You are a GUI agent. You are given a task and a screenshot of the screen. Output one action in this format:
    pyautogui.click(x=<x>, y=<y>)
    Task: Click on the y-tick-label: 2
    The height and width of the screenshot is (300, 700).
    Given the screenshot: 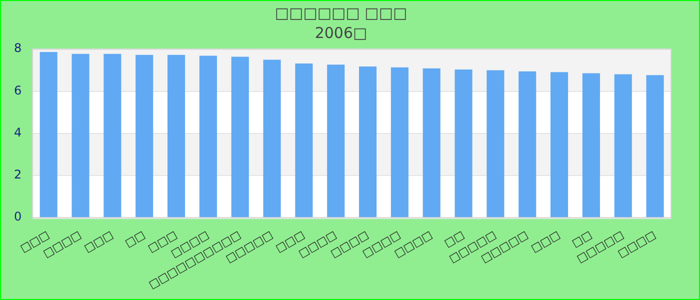 What is the action you would take?
    pyautogui.click(x=18, y=175)
    